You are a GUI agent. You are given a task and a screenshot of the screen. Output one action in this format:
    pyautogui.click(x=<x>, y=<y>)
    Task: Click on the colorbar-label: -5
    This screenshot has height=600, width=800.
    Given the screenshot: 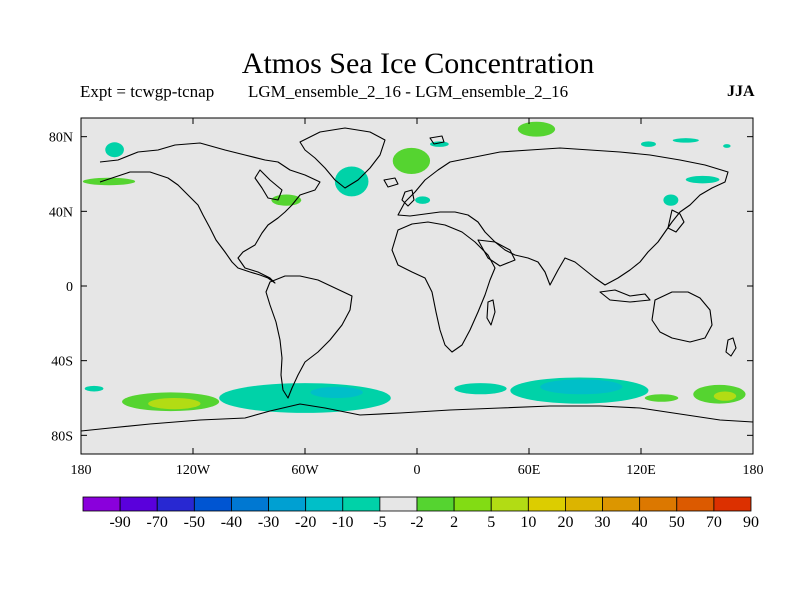 What is the action you would take?
    pyautogui.click(x=379, y=522)
    